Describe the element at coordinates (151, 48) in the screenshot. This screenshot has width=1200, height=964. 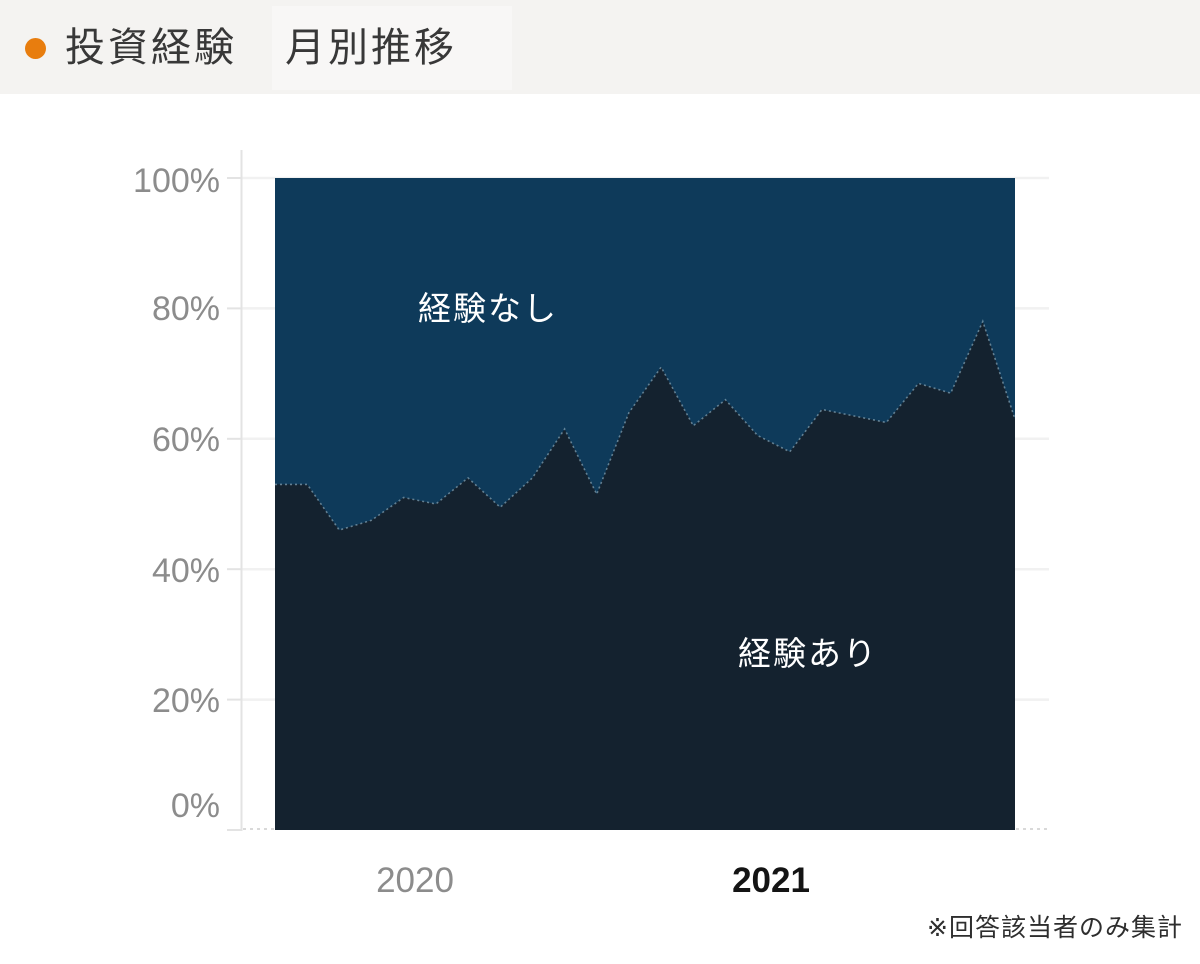
I see `page-title: 投資経験` at that location.